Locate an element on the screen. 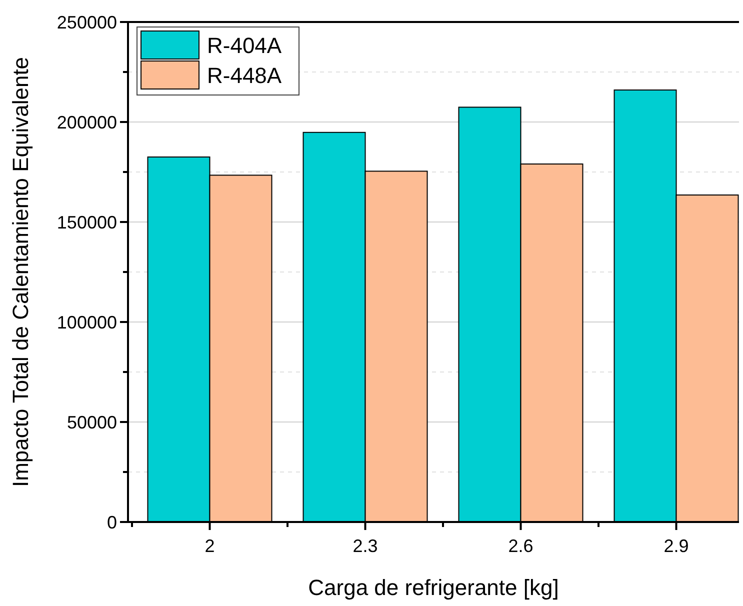 This screenshot has width=743, height=606. y-tick-label: 200000 is located at coordinates (86, 122).